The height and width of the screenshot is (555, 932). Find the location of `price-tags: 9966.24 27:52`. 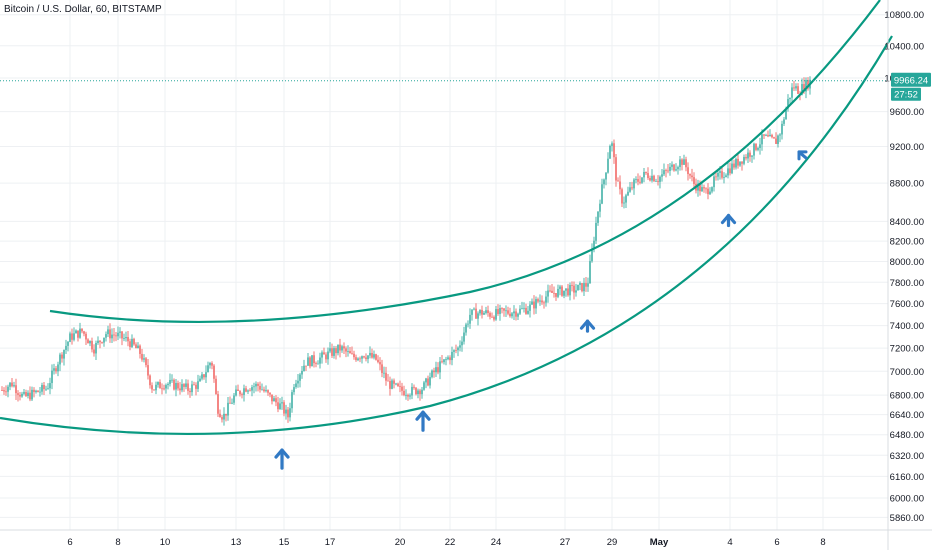

price-tags: 9966.24 27:52 is located at coordinates (911, 86).